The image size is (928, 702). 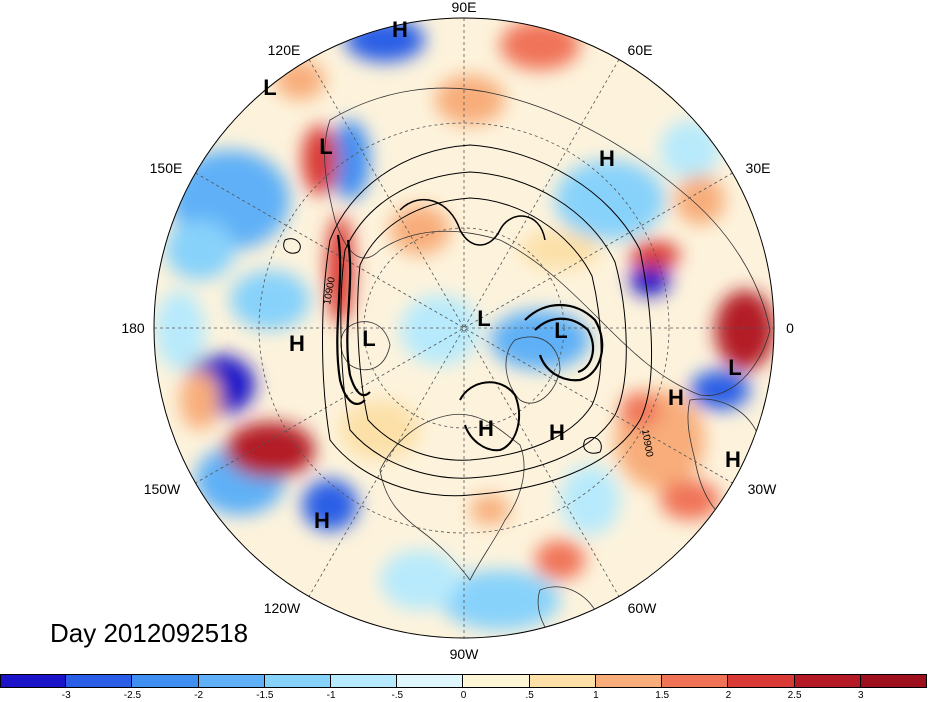 I want to click on north-america-outline, so click(x=452, y=497).